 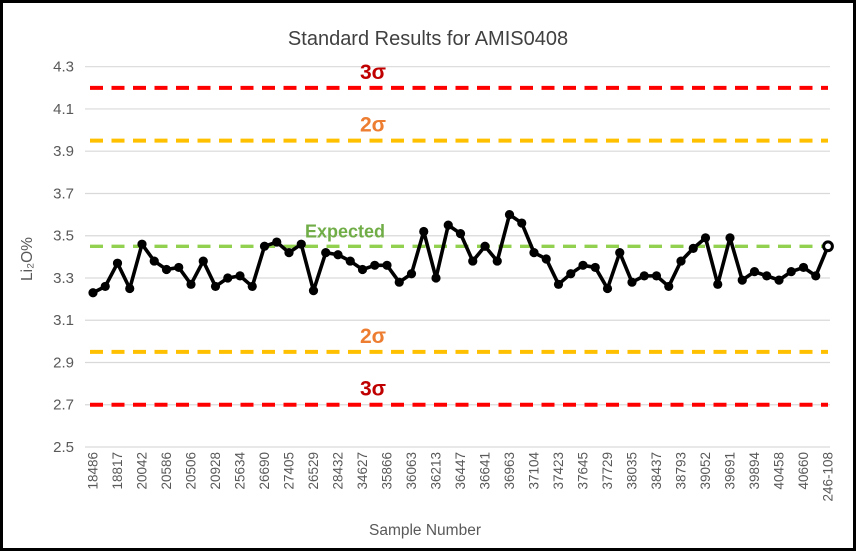 What do you see at coordinates (63, 193) in the screenshot?
I see `y-tick-label: 3.7` at bounding box center [63, 193].